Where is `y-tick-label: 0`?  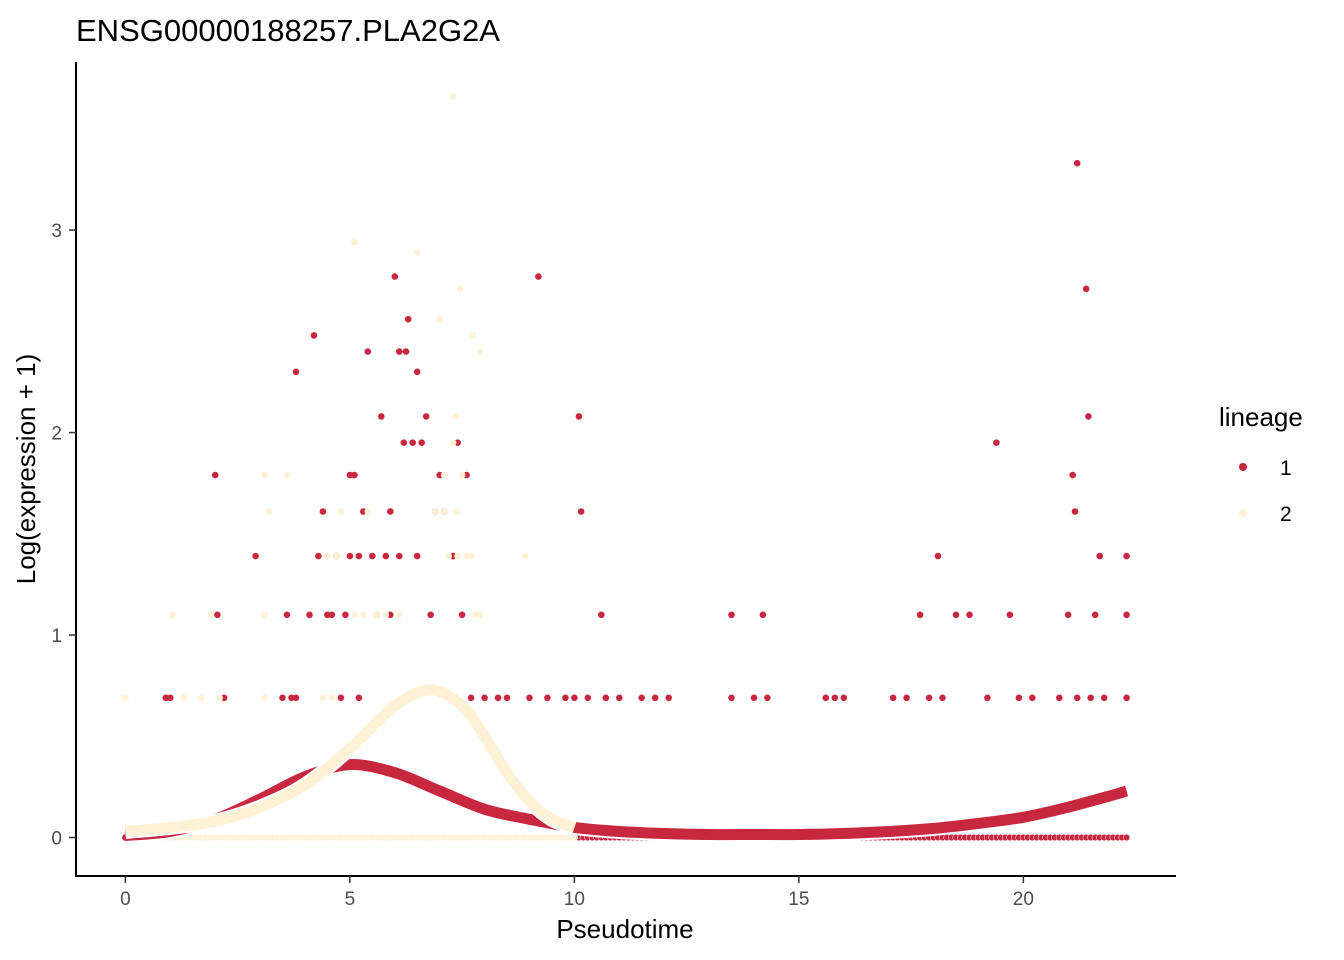
y-tick-label: 0 is located at coordinates (56, 839).